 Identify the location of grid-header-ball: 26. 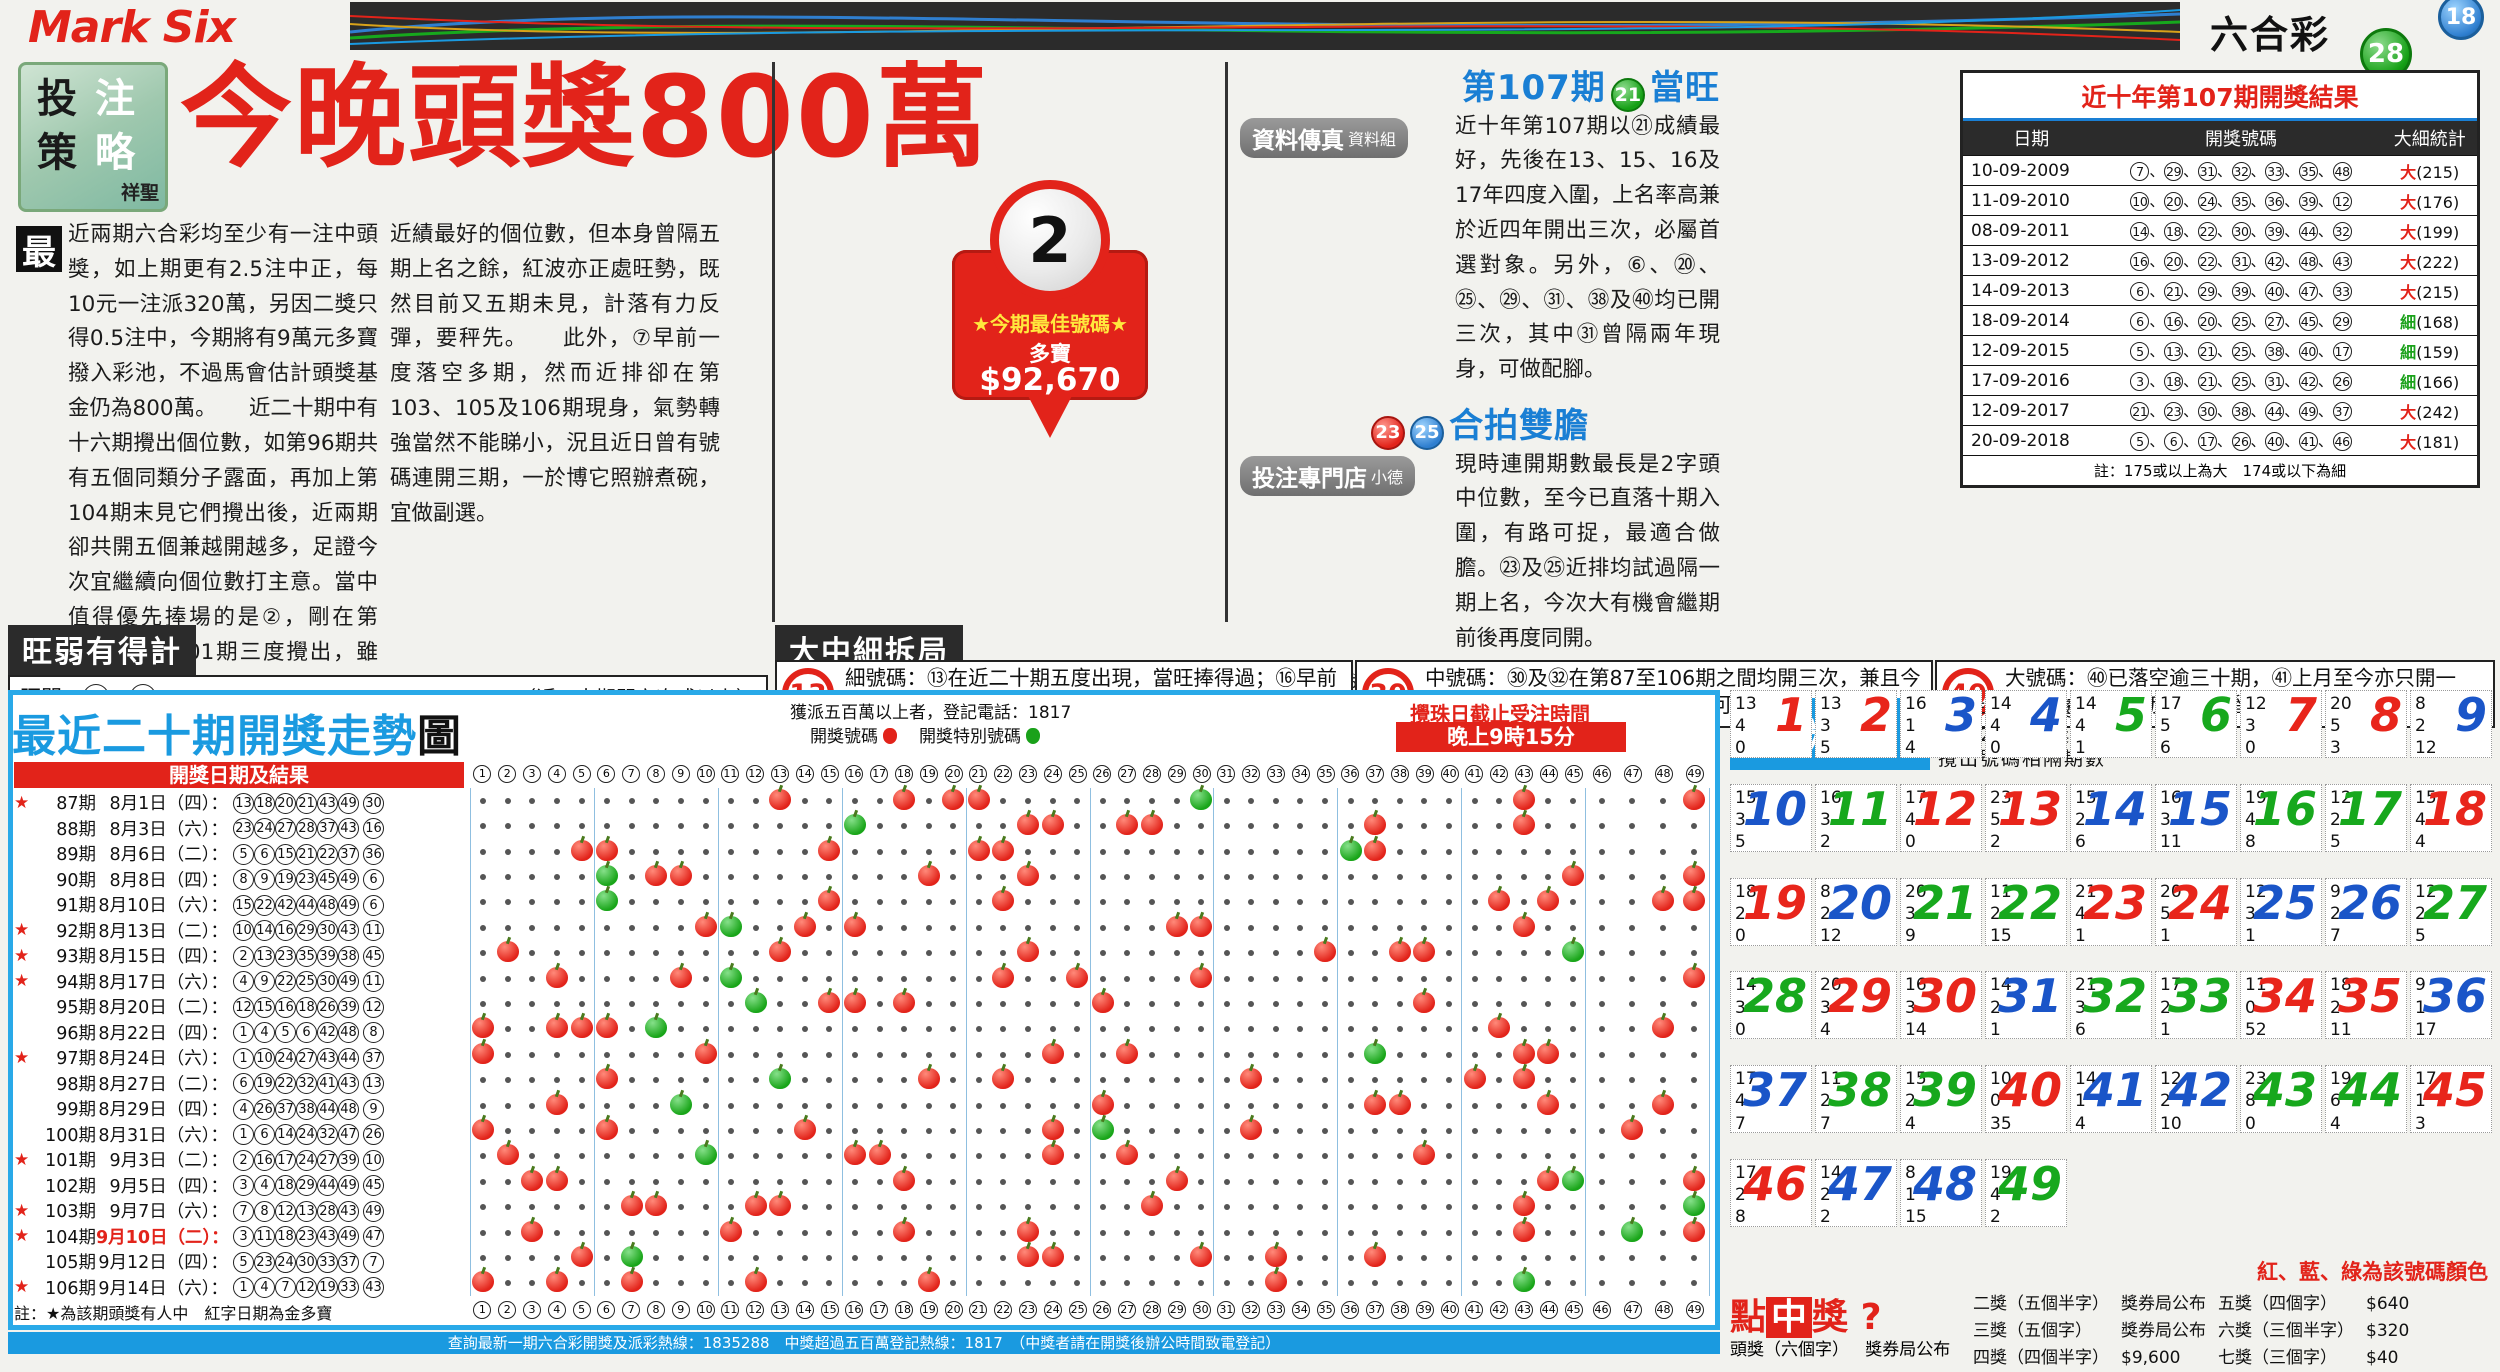
(1102, 1310).